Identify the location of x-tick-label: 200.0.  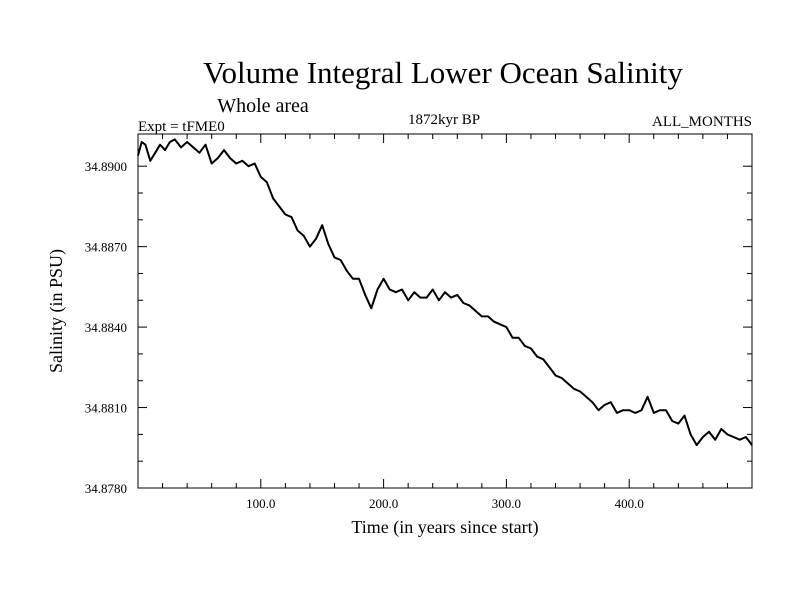
(383, 503).